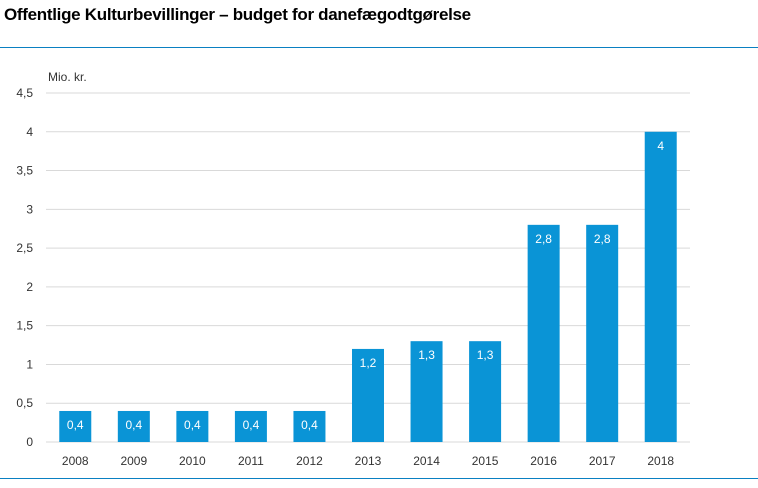  I want to click on data-label-2012: 0,4, so click(309, 425).